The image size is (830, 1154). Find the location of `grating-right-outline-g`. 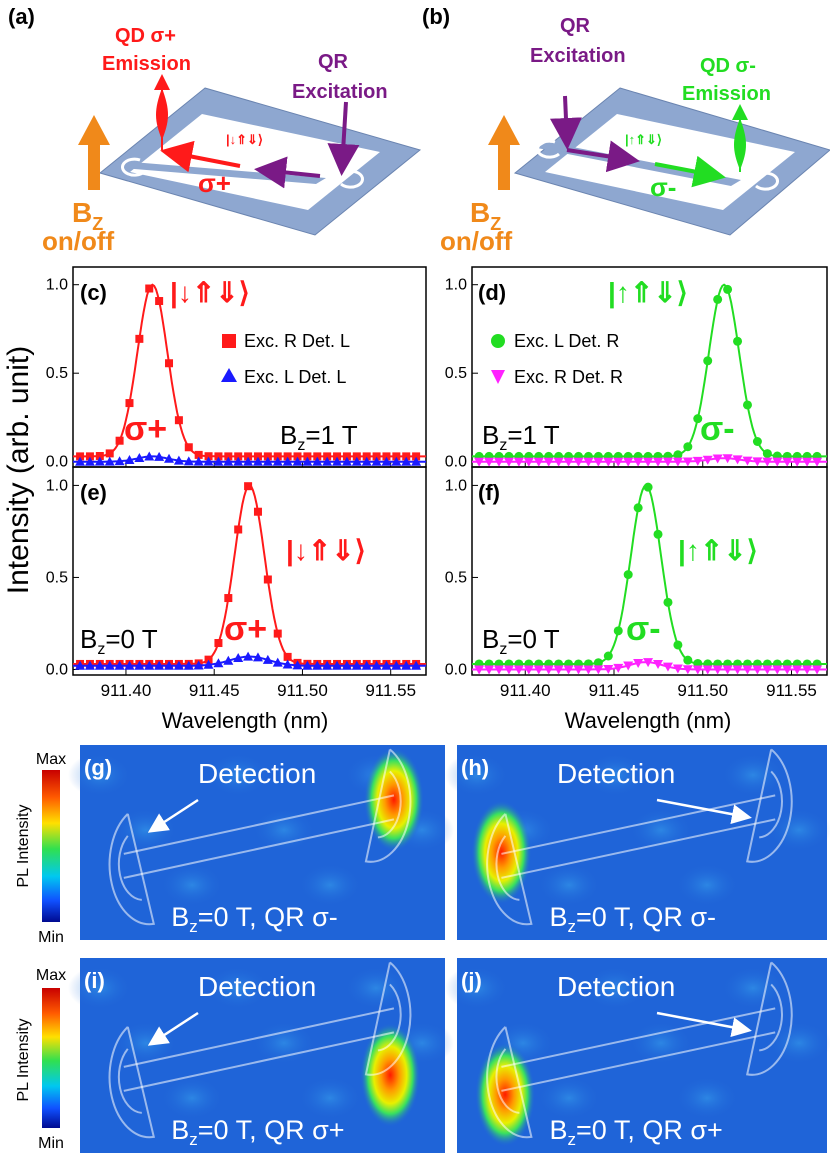

grating-right-outline-g is located at coordinates (388, 805).